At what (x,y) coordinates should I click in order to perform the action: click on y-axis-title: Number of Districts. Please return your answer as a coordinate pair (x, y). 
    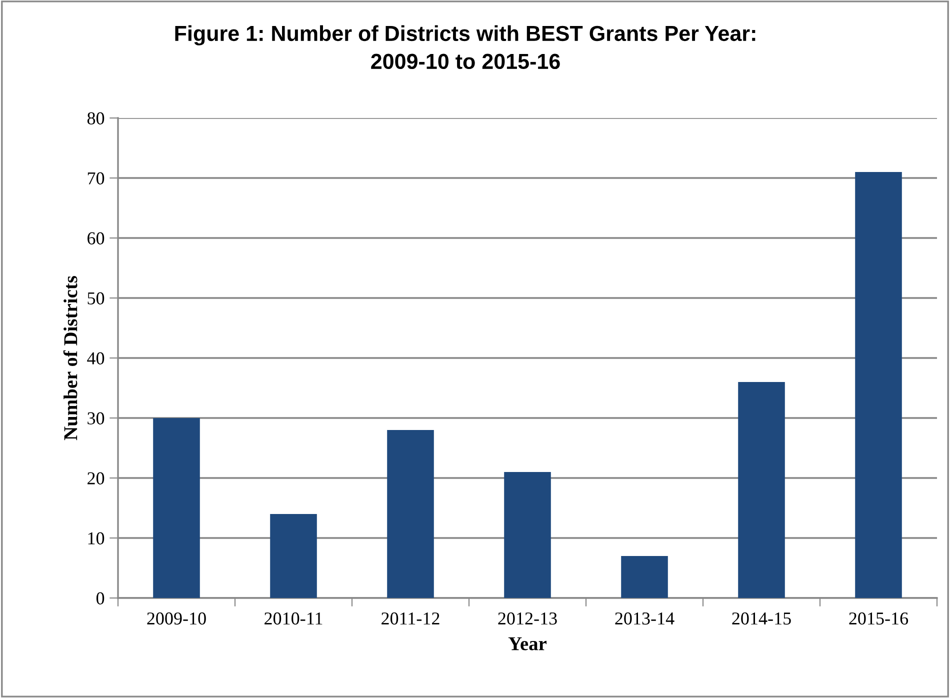
    Looking at the image, I should click on (70, 358).